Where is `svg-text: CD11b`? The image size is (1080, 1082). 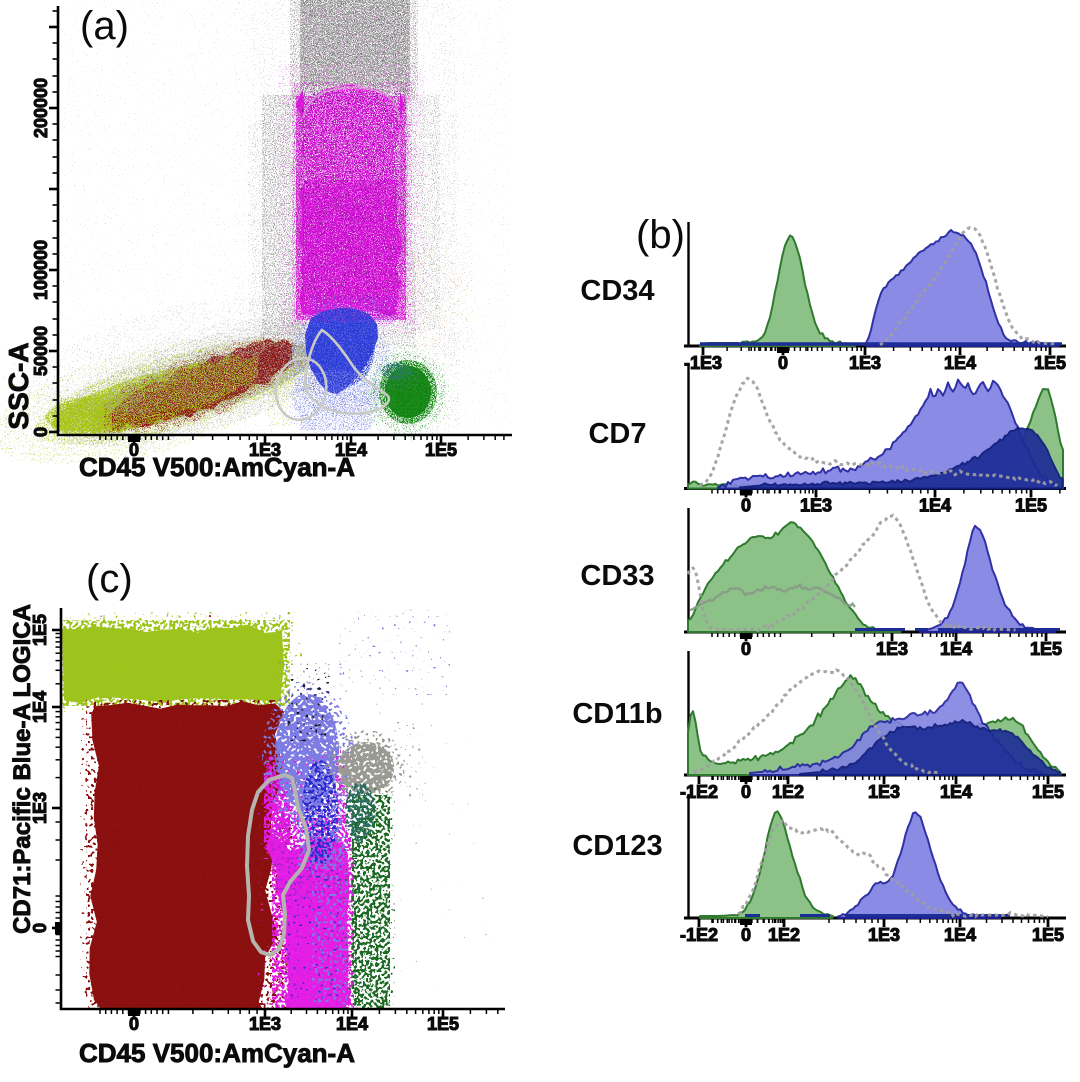 svg-text: CD11b is located at coordinates (617, 714).